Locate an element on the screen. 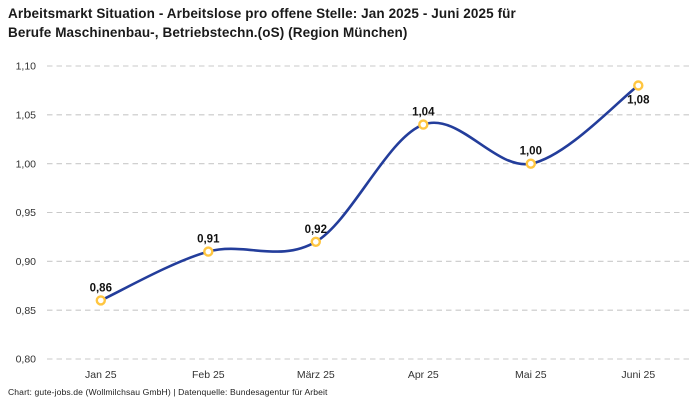 The width and height of the screenshot is (700, 400). y-tick-label: 1,05 is located at coordinates (26, 115).